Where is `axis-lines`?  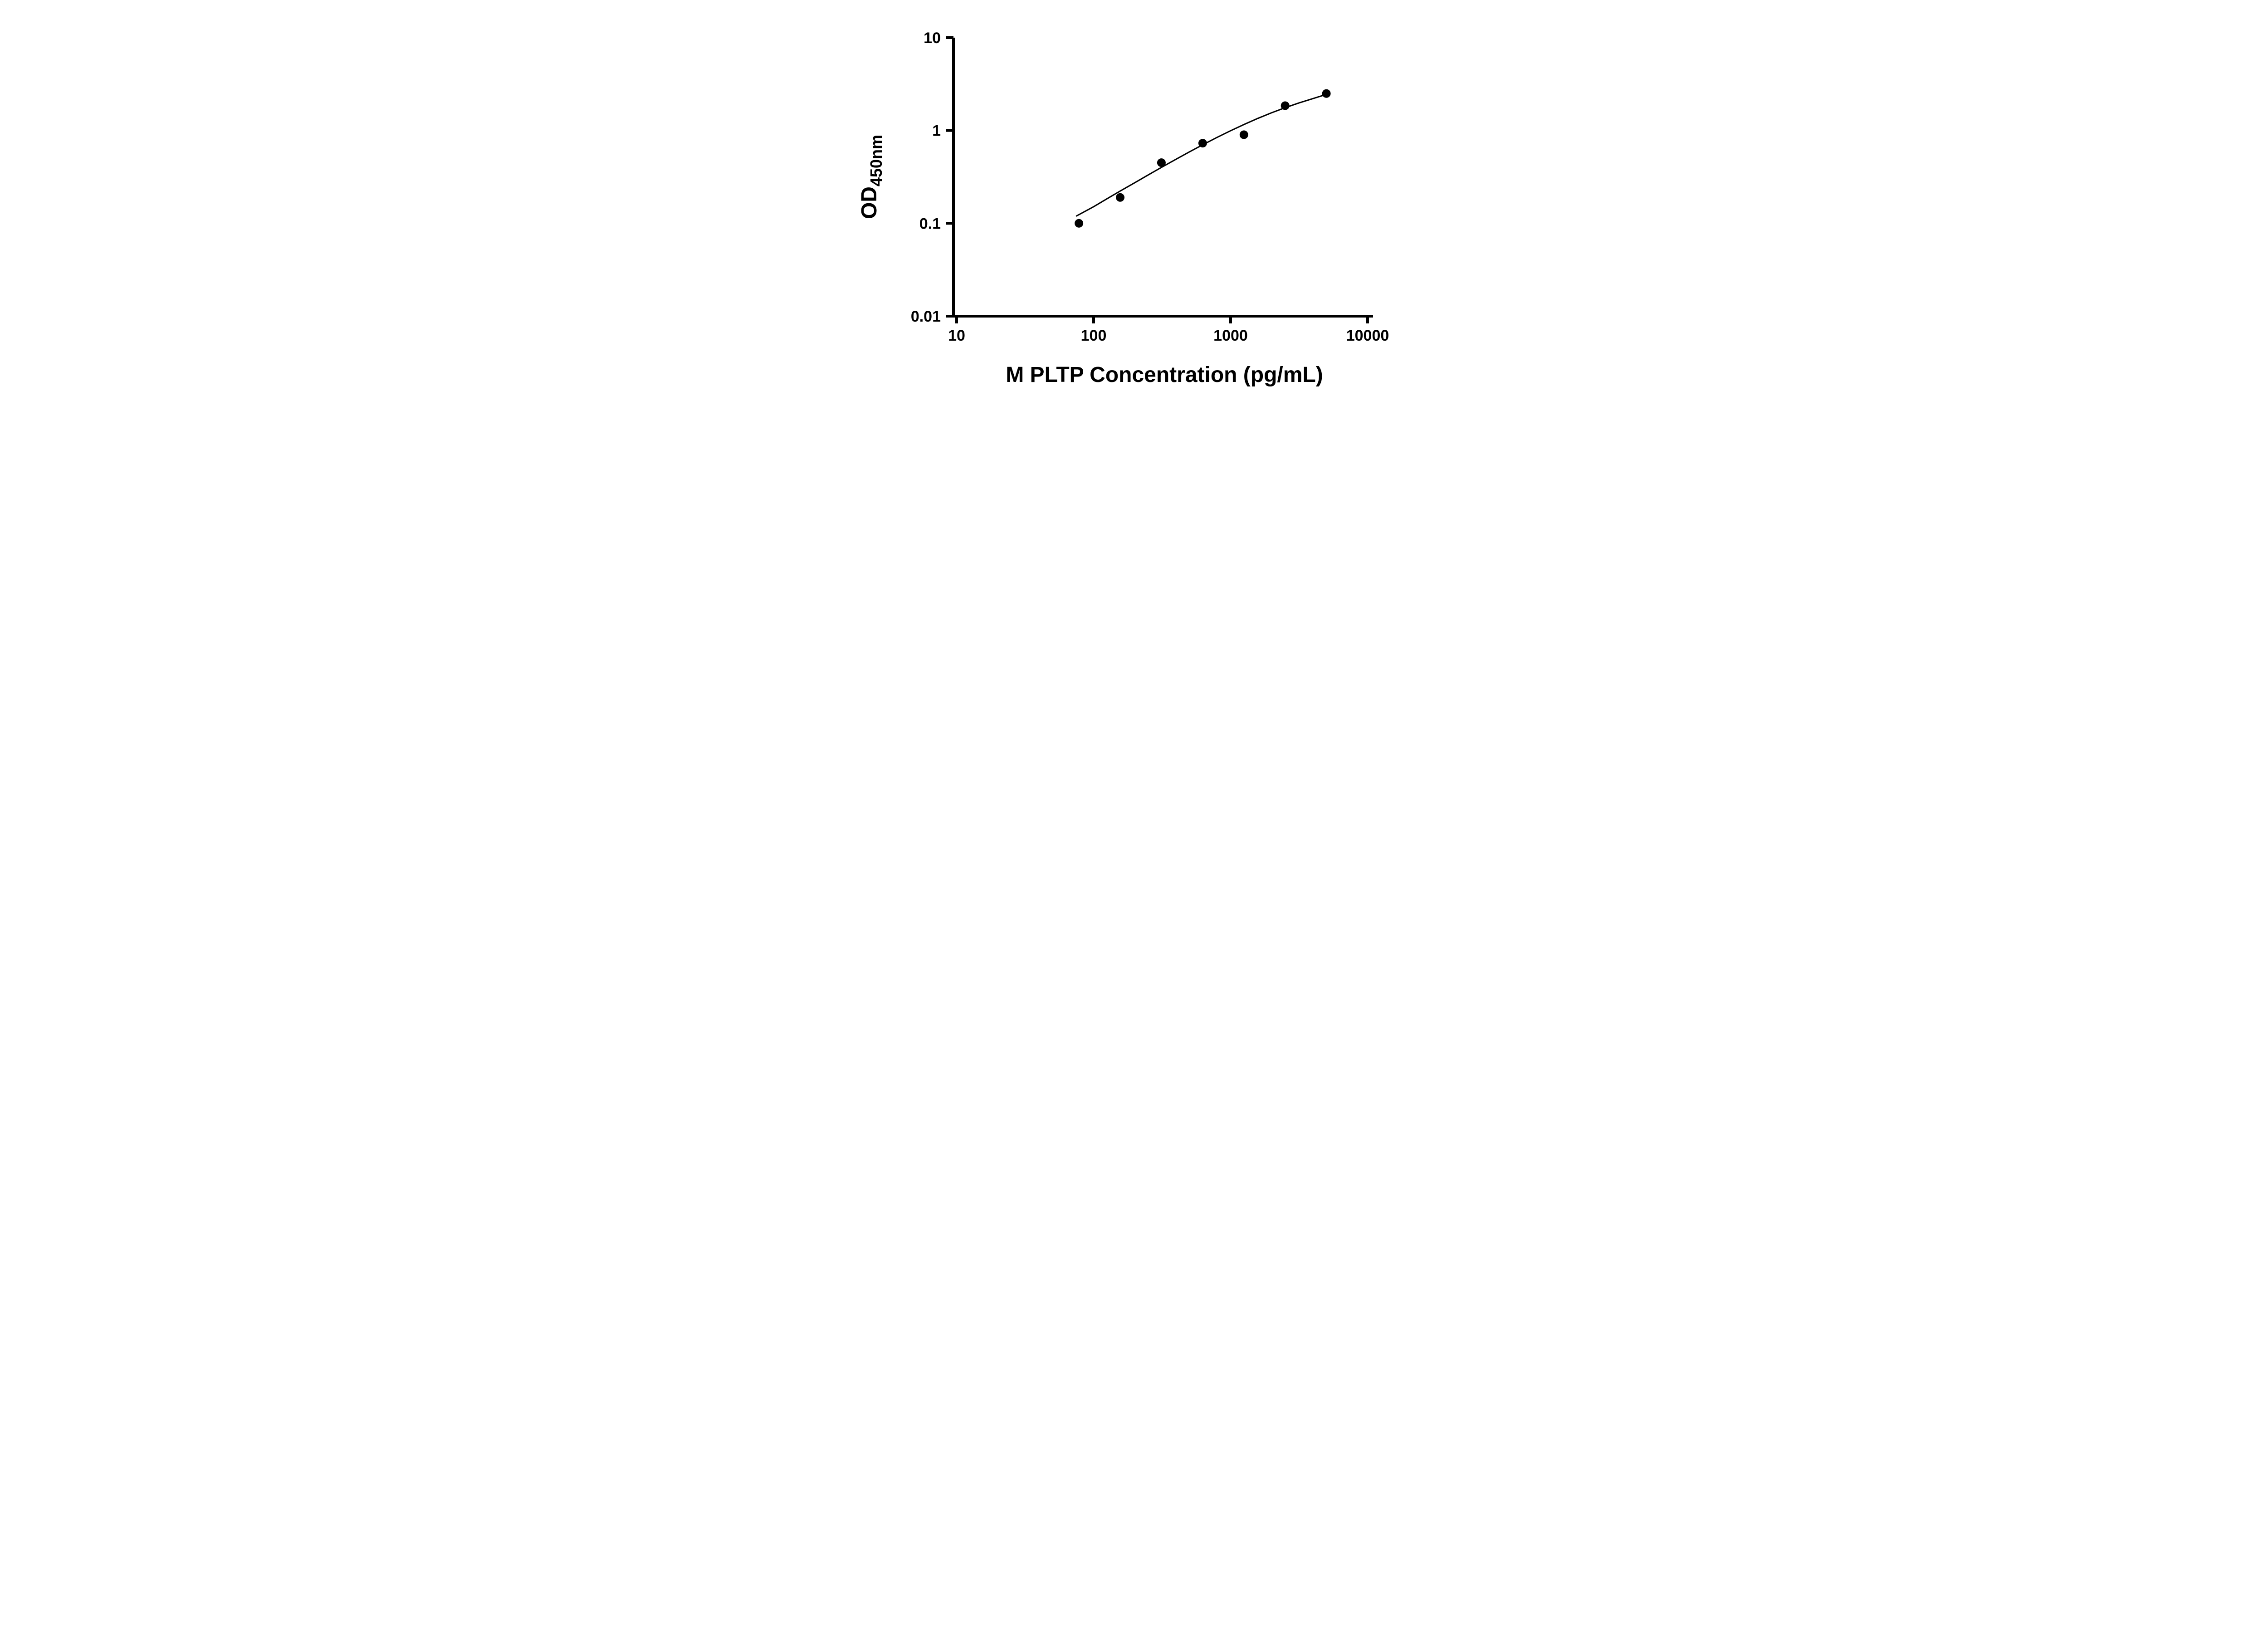
axis-lines is located at coordinates (1162, 178).